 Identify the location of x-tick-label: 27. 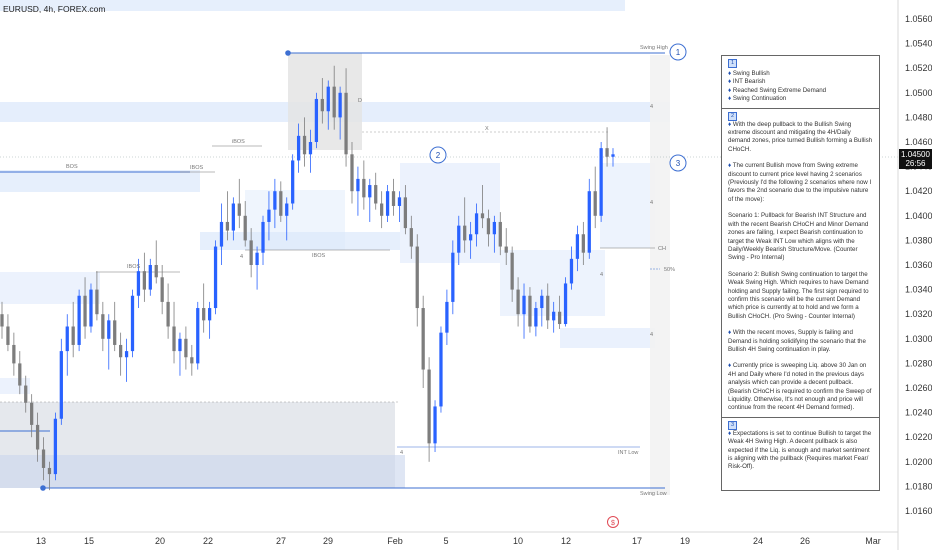
(281, 541).